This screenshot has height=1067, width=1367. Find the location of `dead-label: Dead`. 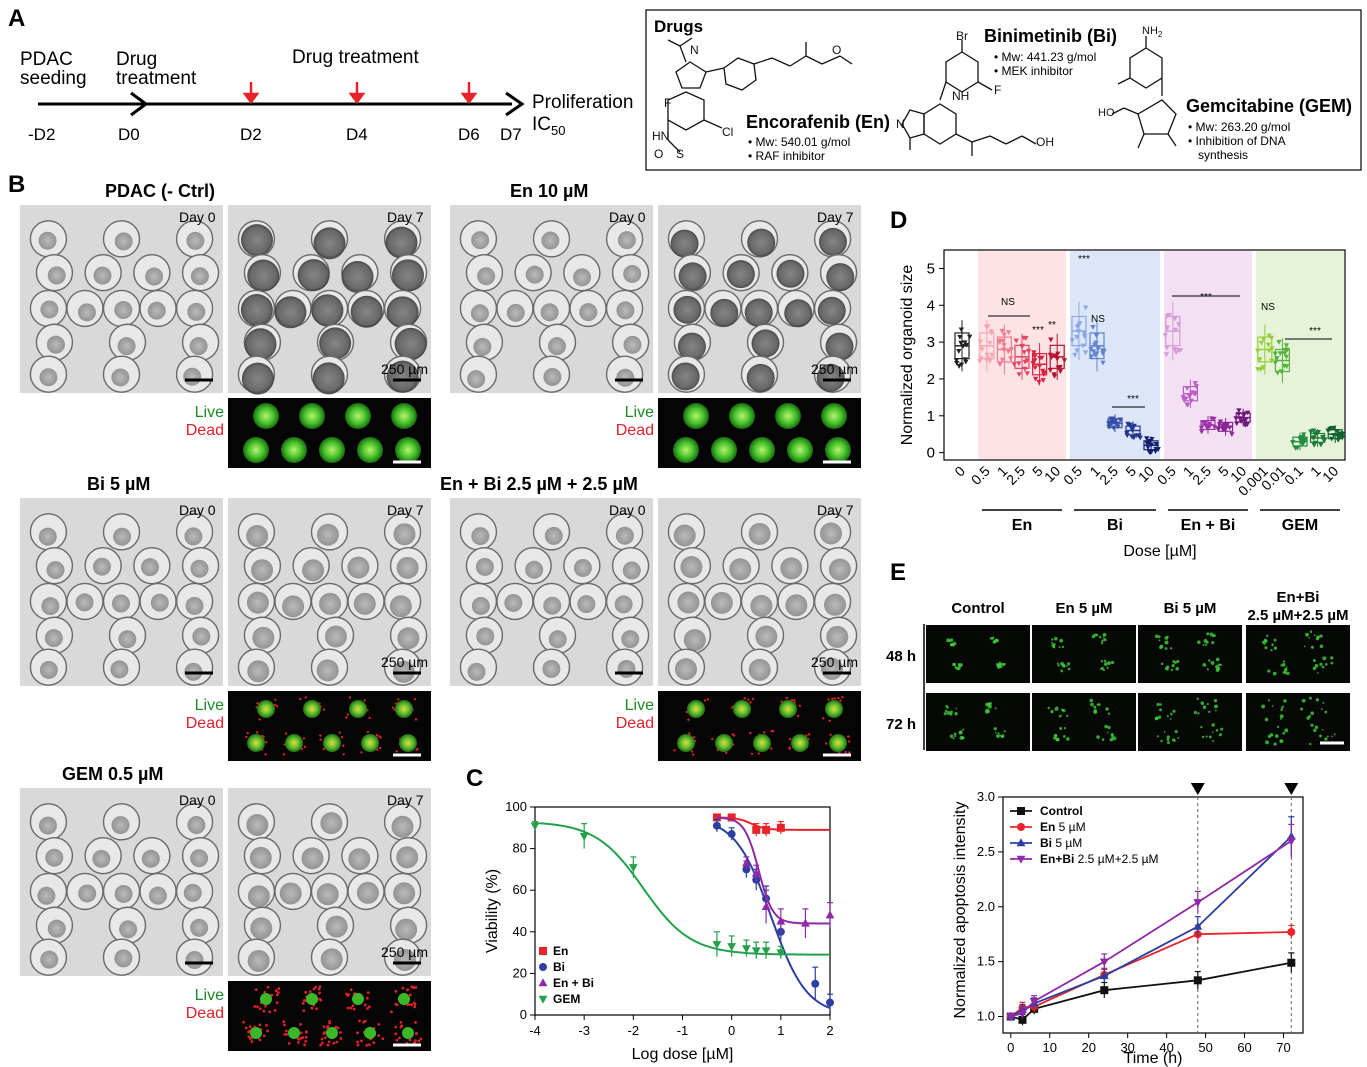

dead-label: Dead is located at coordinates (205, 1013).